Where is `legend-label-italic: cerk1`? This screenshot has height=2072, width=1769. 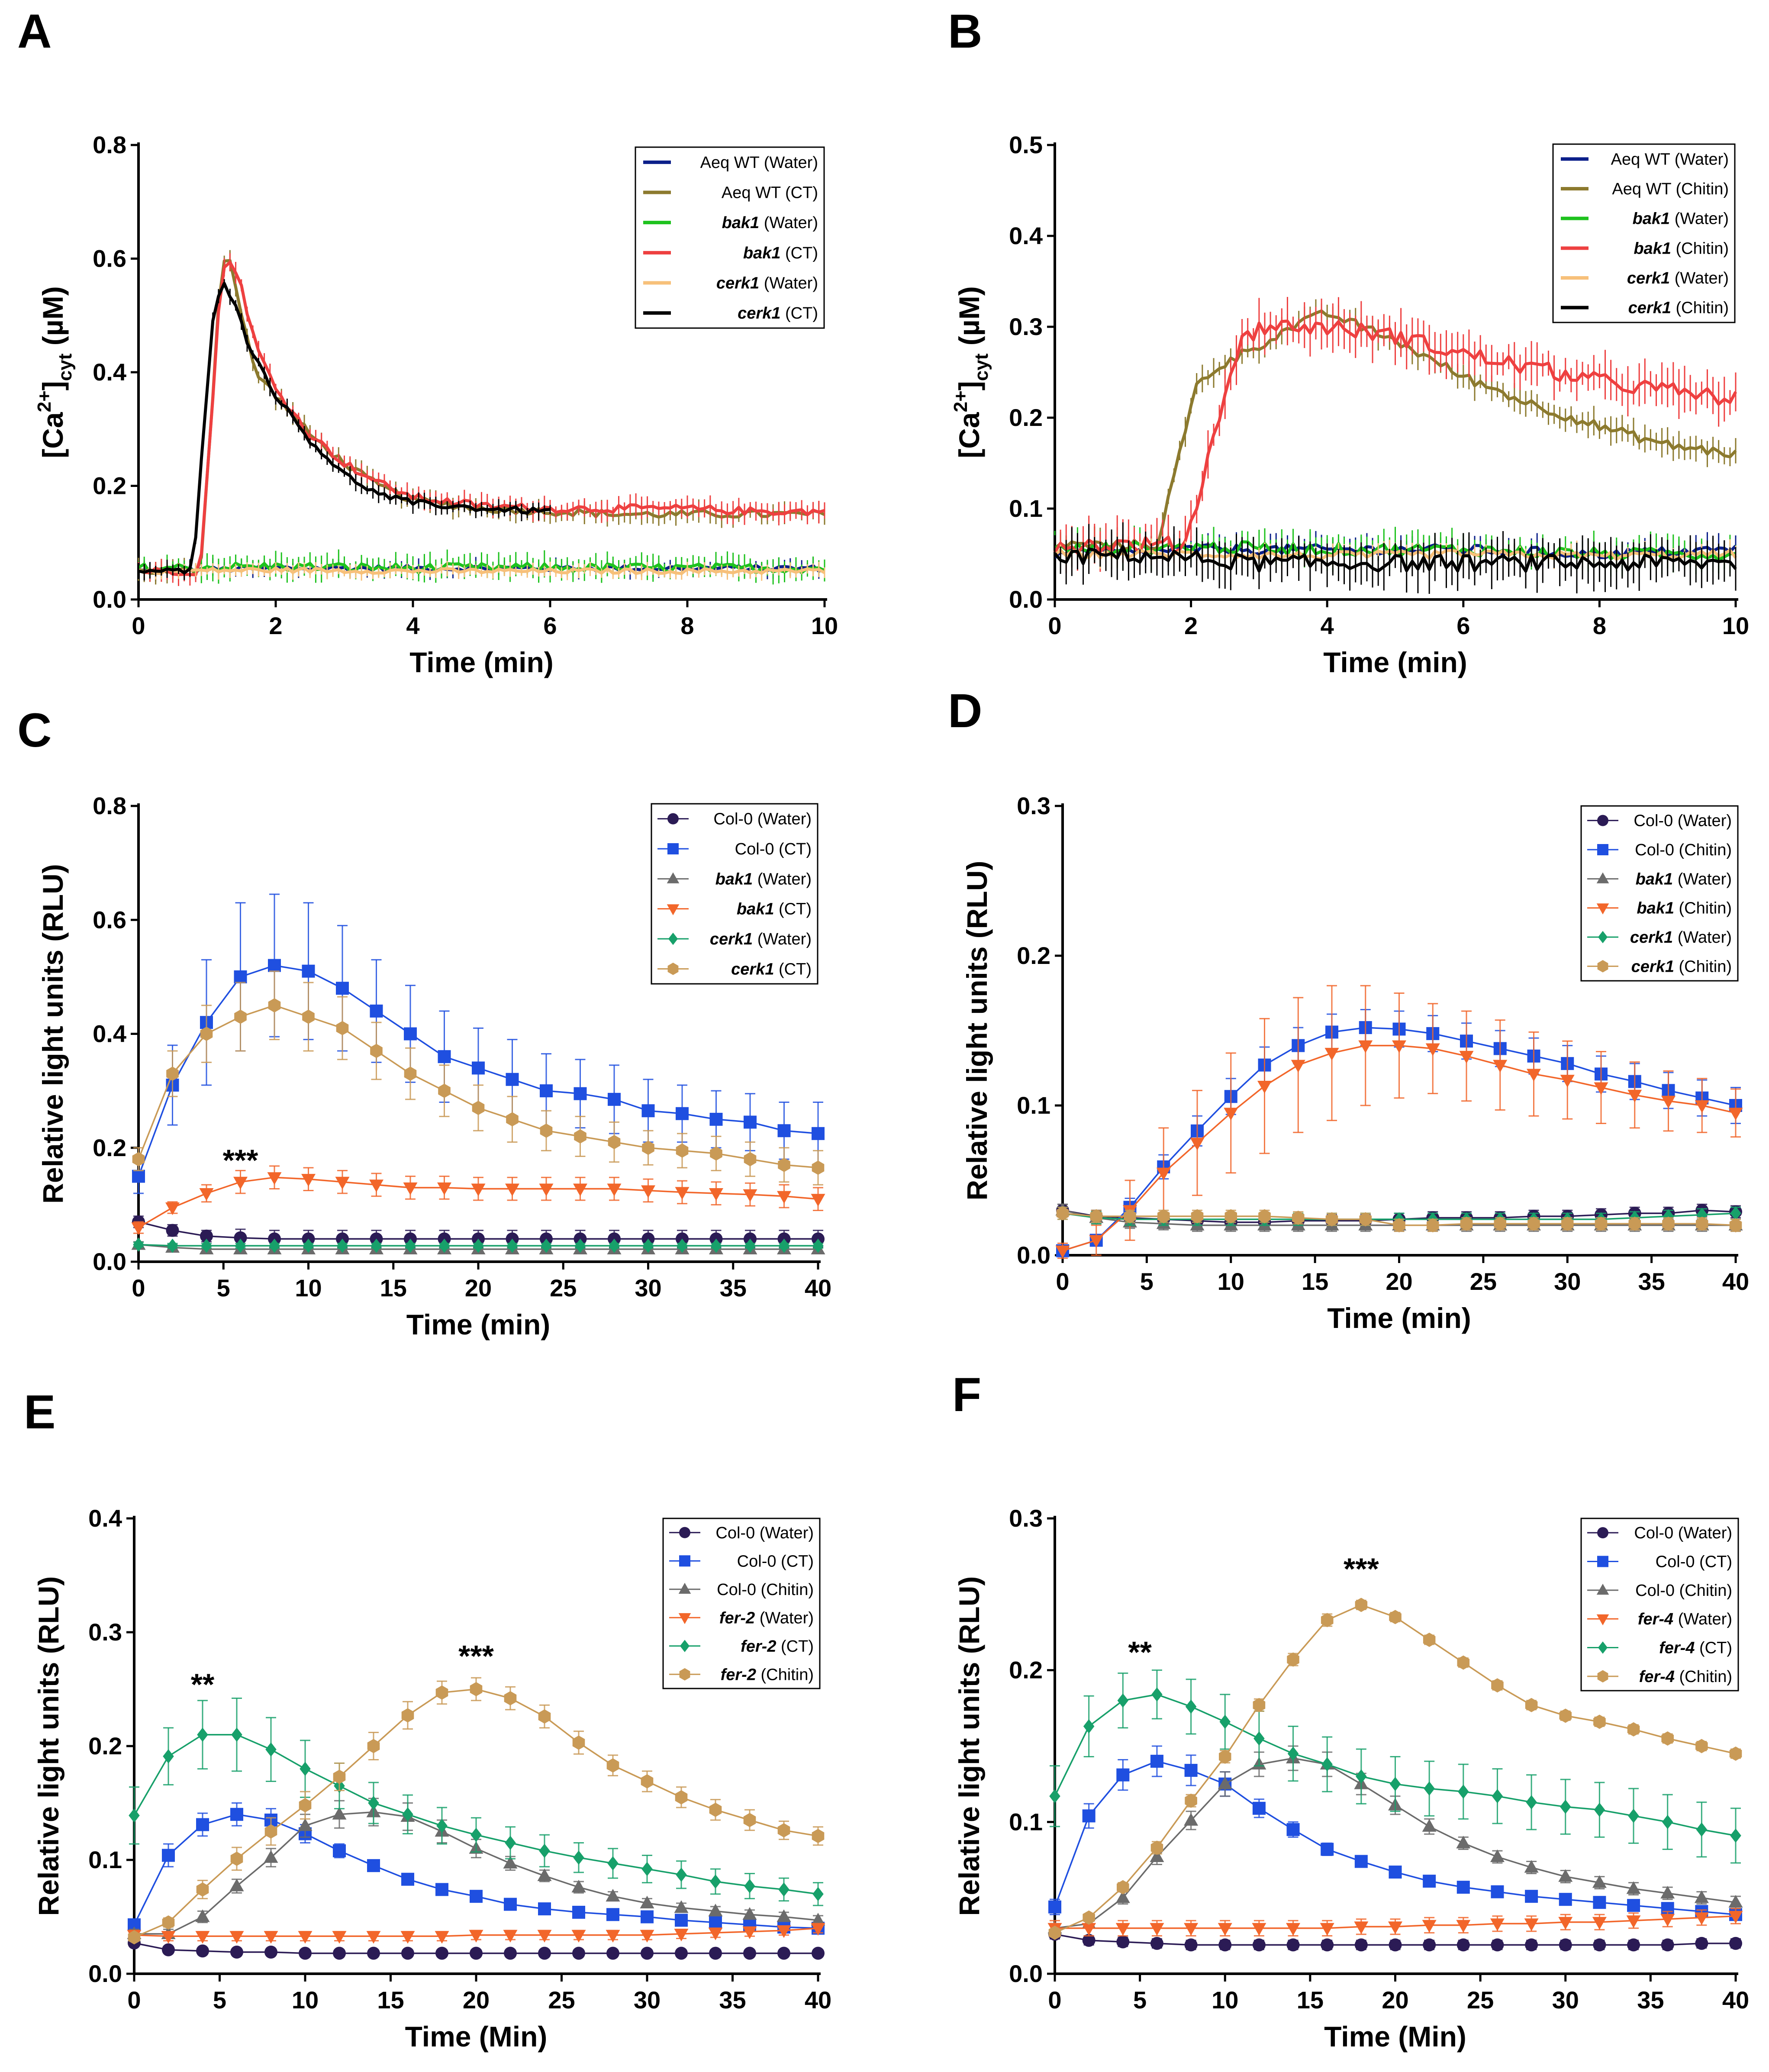 legend-label-italic: cerk1 is located at coordinates (759, 313).